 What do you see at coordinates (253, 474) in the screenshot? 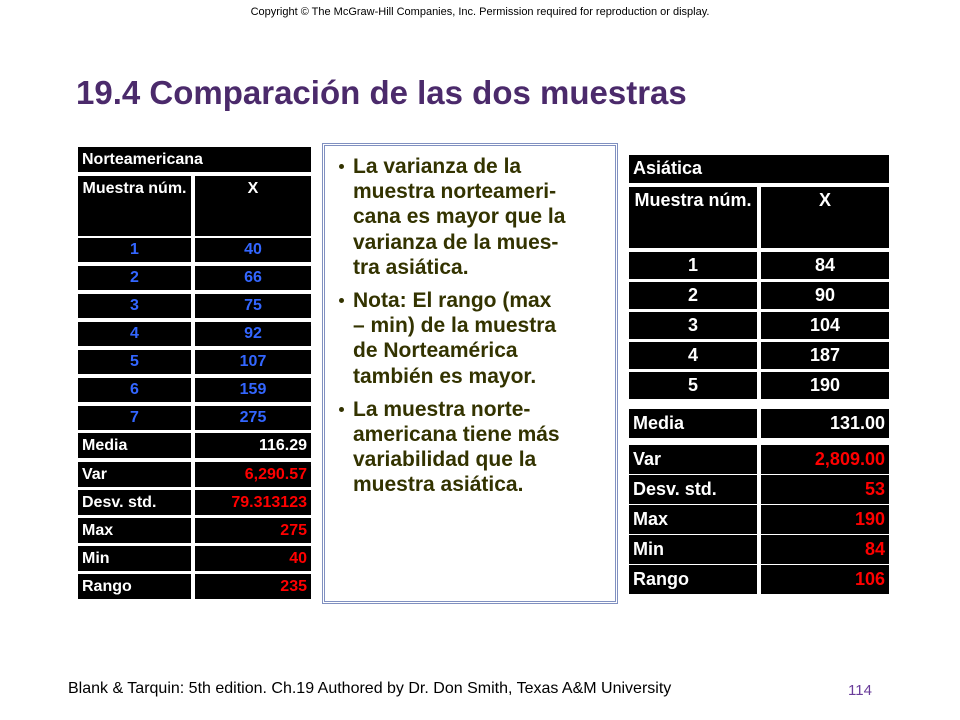
I see `stat-value: 6,290.57` at bounding box center [253, 474].